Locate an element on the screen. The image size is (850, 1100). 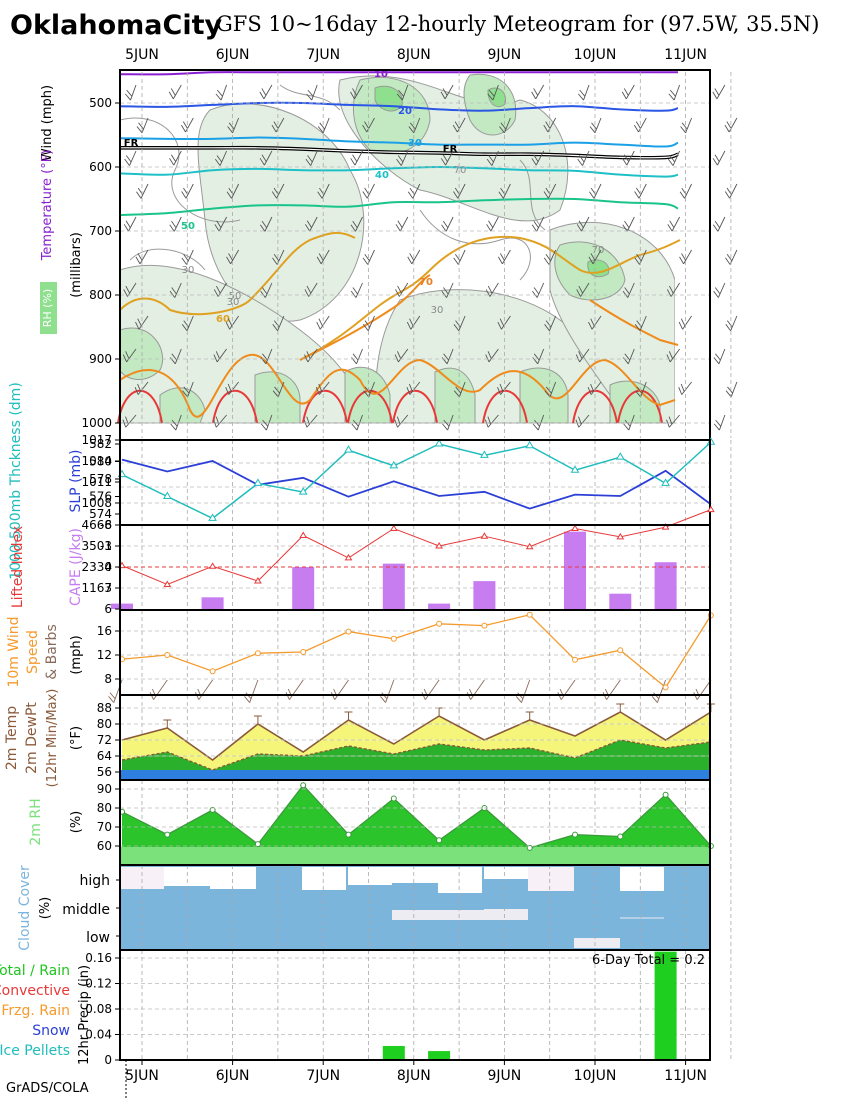
max-temp-whisker is located at coordinates (439, 711).